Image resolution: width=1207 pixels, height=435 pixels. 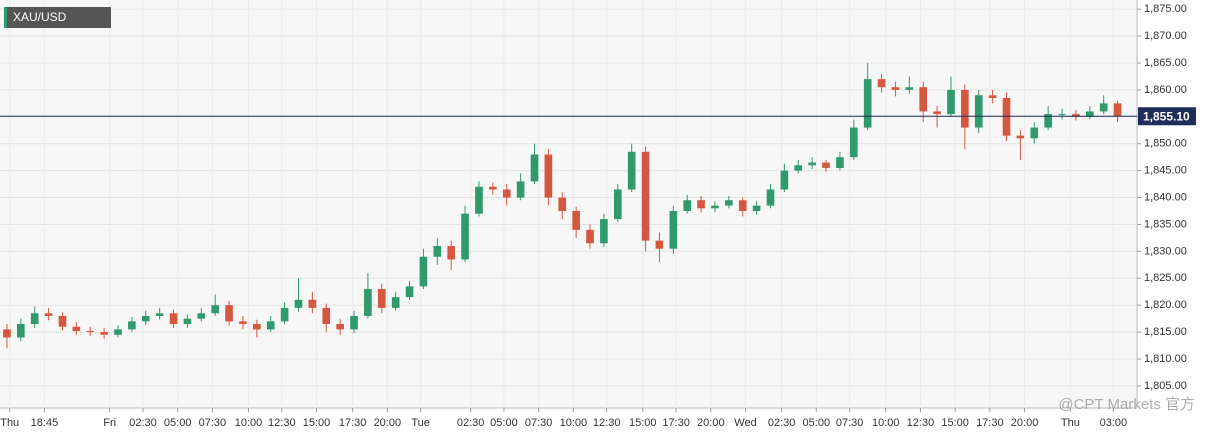 I want to click on watermark: @CPT Markets 官方, so click(x=1126, y=404).